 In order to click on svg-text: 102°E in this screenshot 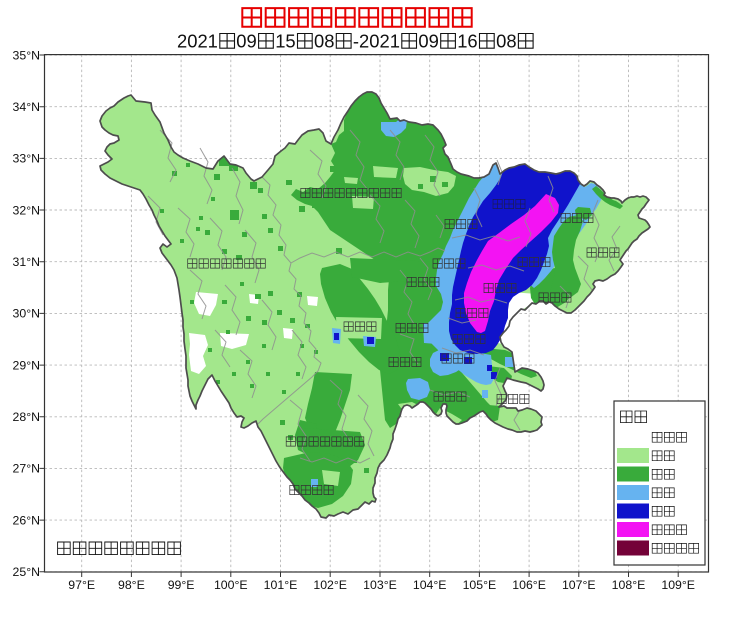, I will do `click(330, 585)`.